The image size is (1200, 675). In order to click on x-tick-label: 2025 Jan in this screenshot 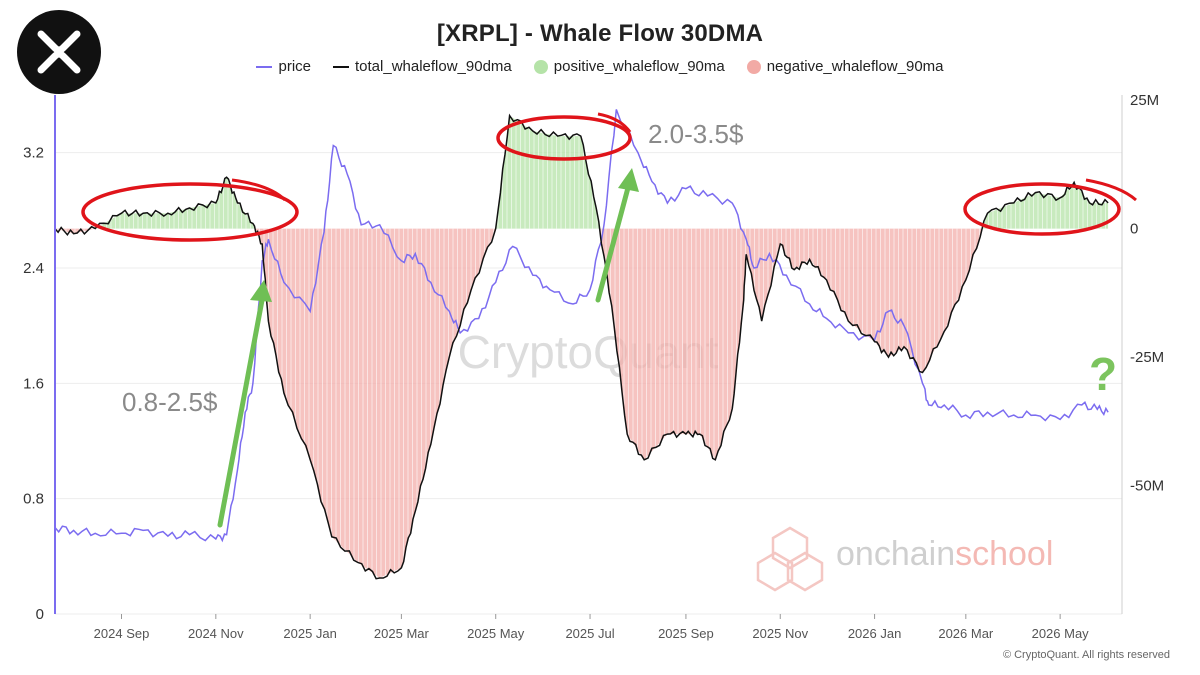, I will do `click(310, 633)`.